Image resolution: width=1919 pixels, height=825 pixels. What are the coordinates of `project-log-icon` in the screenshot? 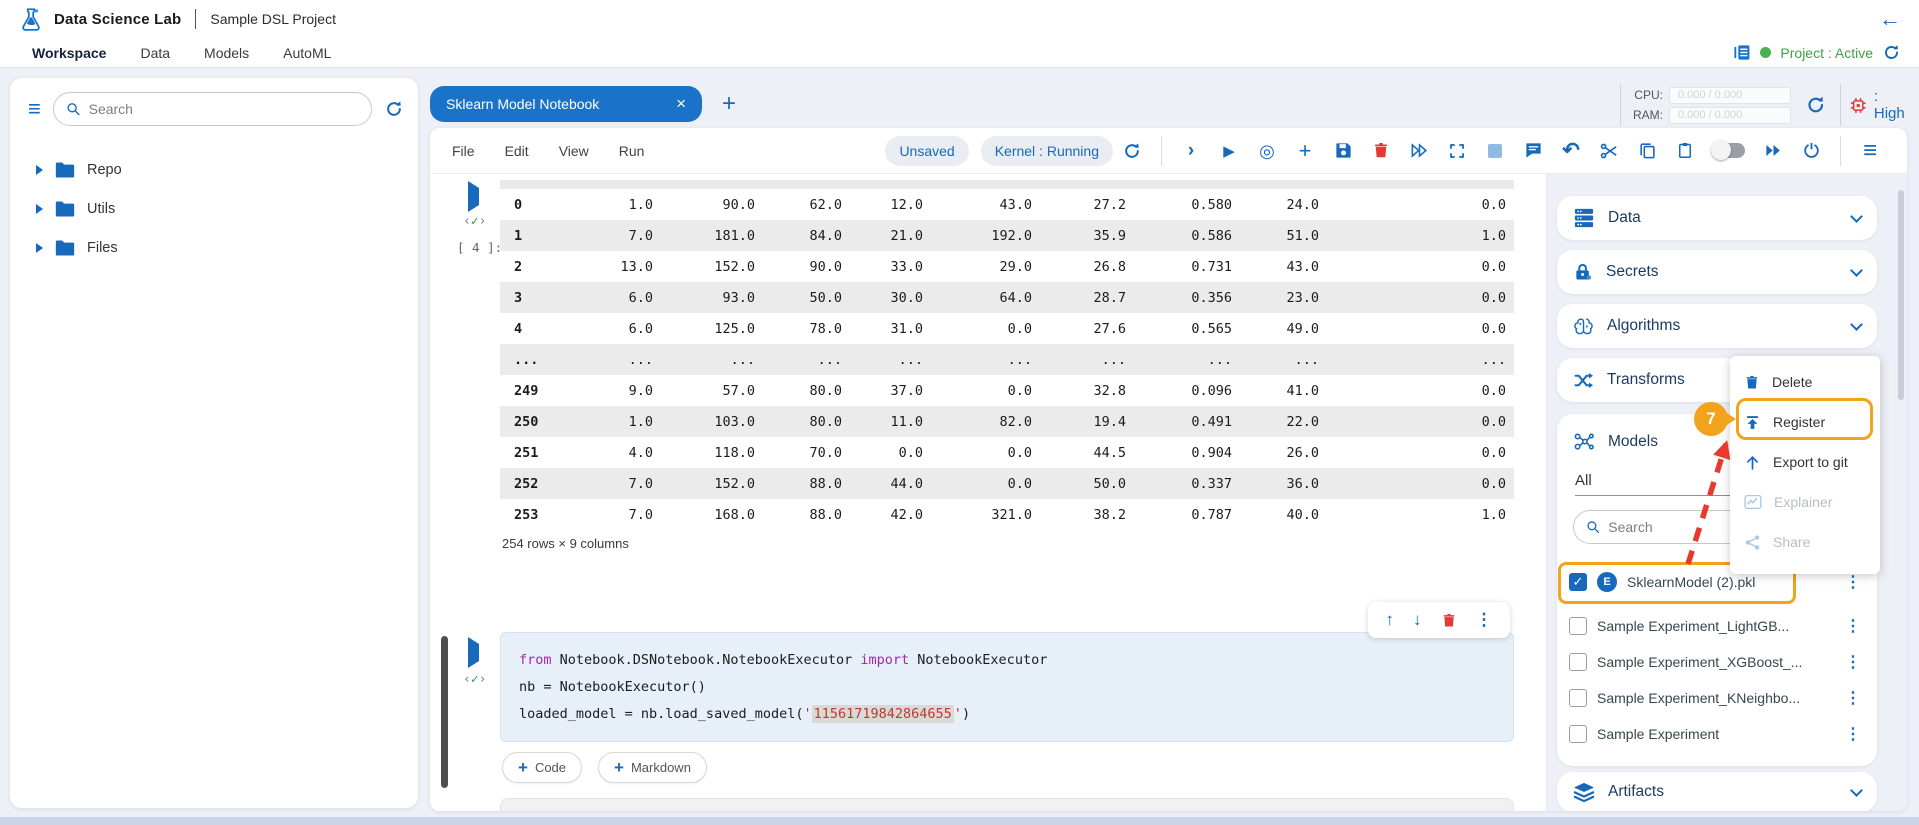 It's located at (1741, 52).